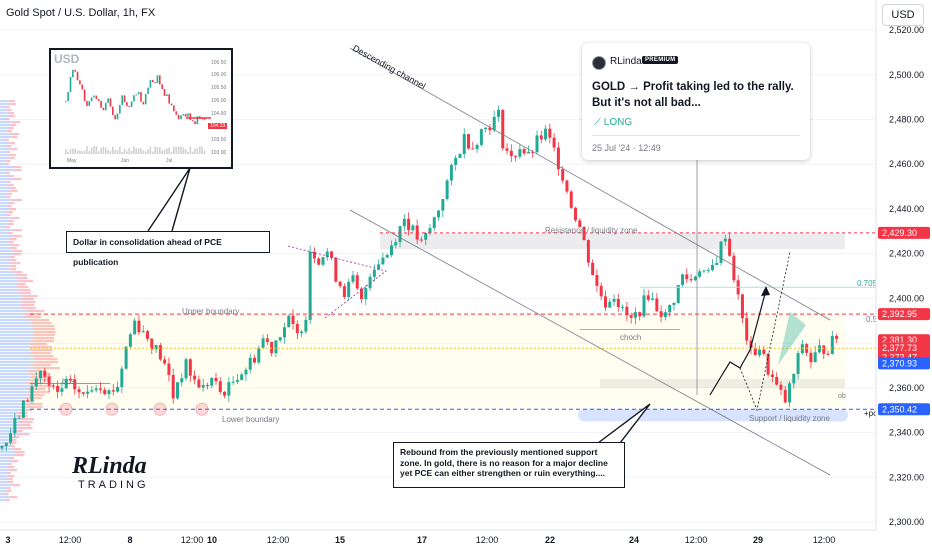 Image resolution: width=932 pixels, height=550 pixels. Describe the element at coordinates (906, 522) in the screenshot. I see `price-tick-label: 2,300.00` at that location.